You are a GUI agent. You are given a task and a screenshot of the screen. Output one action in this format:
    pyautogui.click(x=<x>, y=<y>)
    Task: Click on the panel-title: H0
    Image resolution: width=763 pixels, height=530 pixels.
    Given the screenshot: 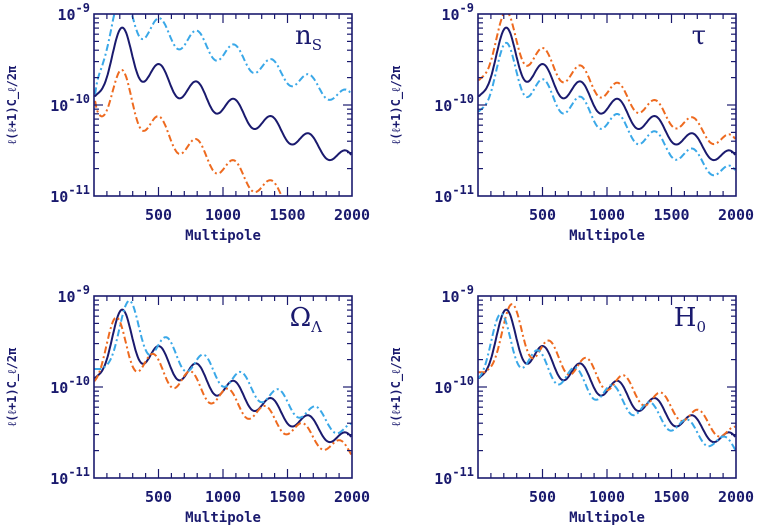 What is the action you would take?
    pyautogui.click(x=690, y=319)
    